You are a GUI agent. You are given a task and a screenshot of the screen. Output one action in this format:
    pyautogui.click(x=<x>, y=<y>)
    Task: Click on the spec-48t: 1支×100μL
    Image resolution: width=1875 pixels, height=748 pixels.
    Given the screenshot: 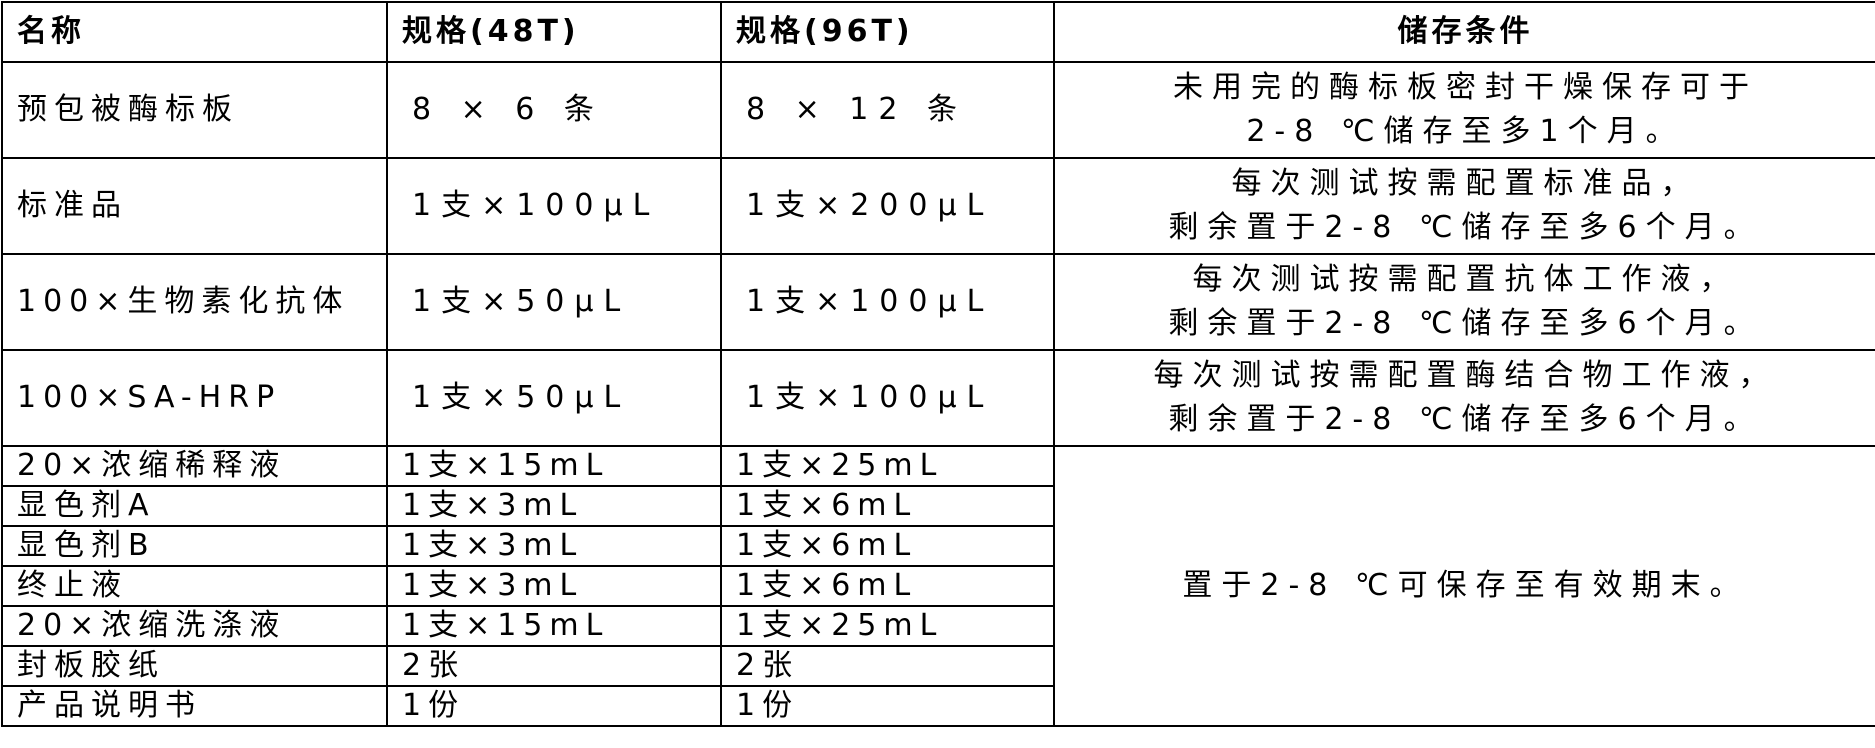 What is the action you would take?
    pyautogui.click(x=554, y=206)
    